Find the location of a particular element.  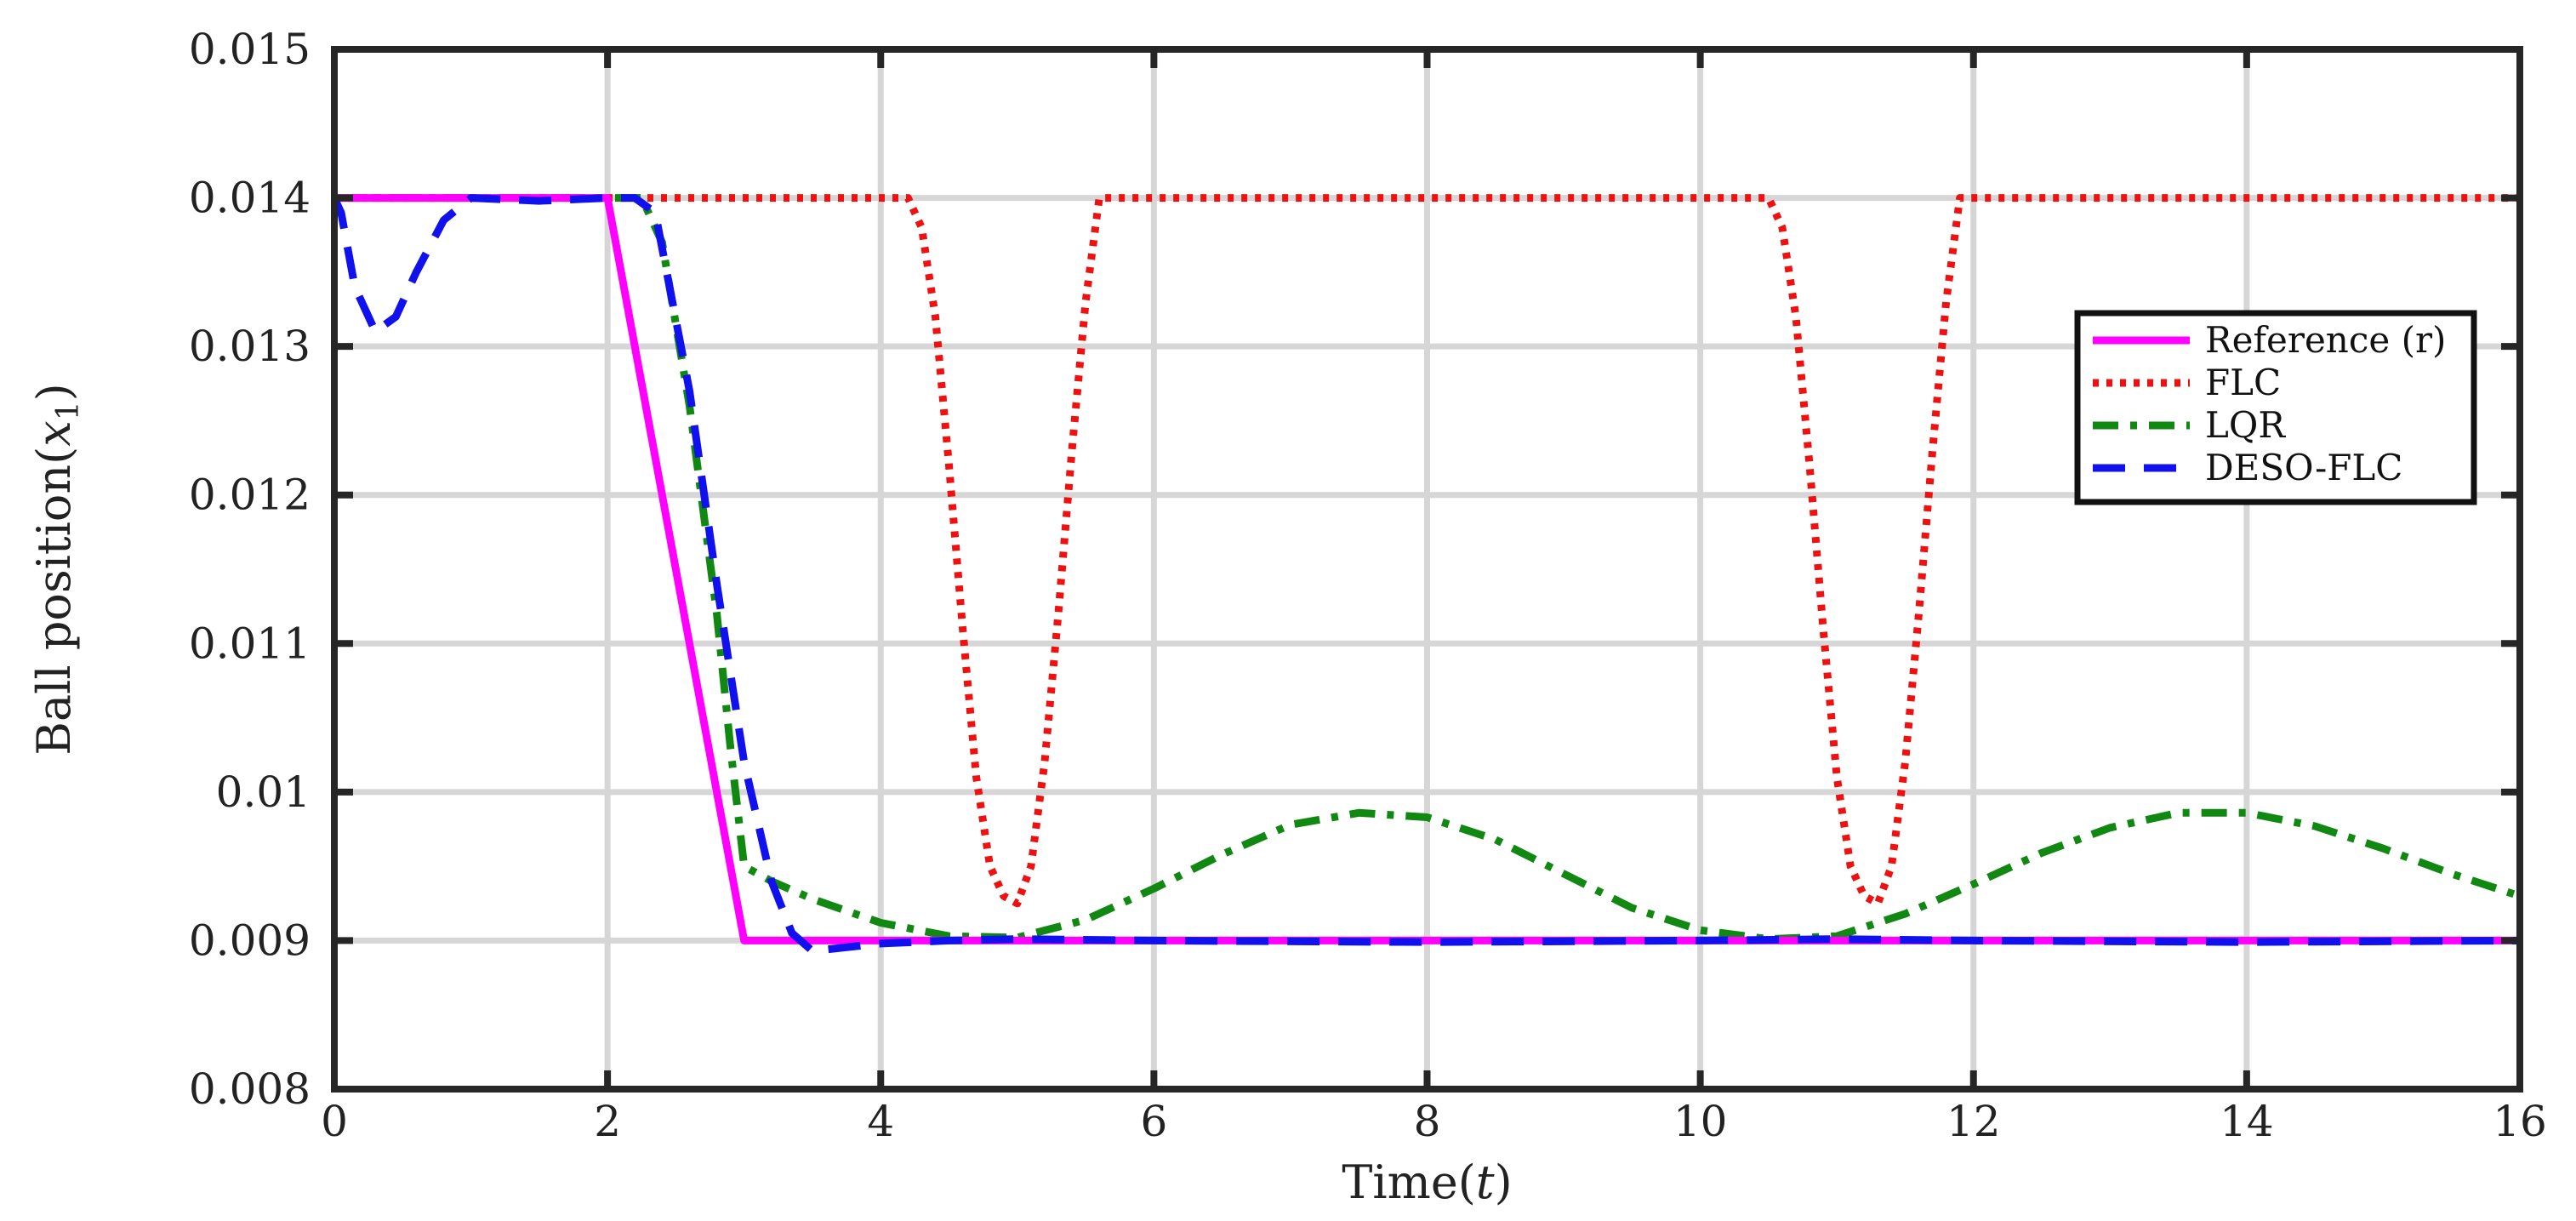

y-tick-label: 0.009 is located at coordinates (250, 941).